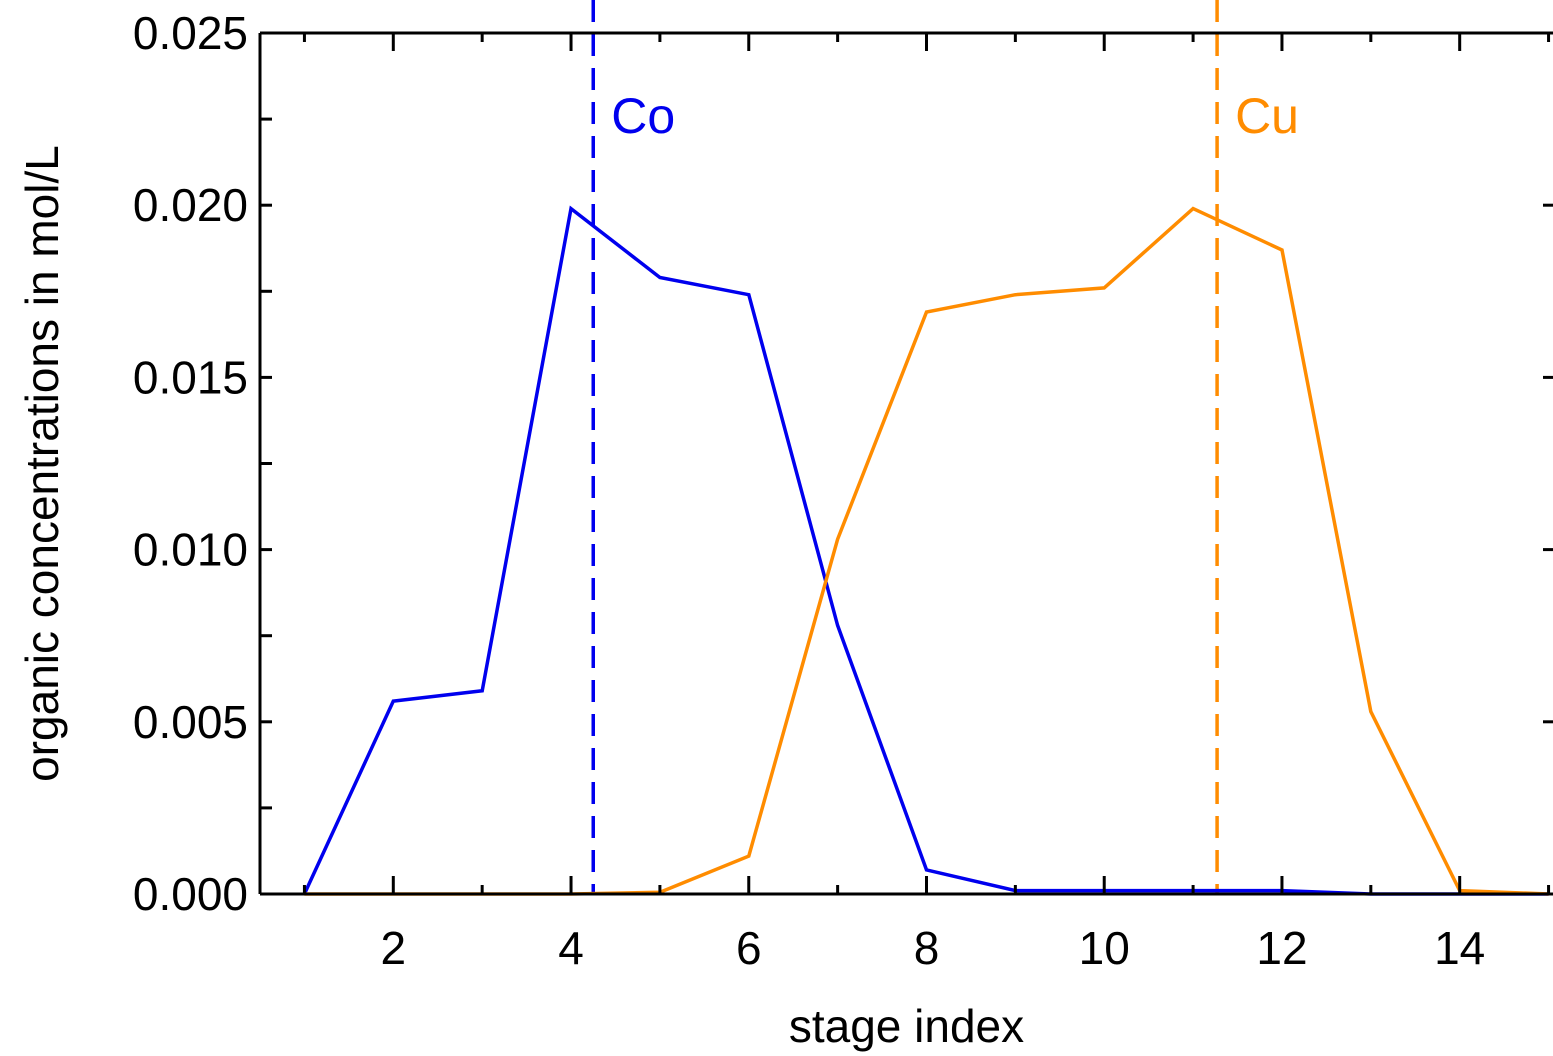 The width and height of the screenshot is (1553, 1056). I want to click on annotation-label-cu: Cu, so click(1267, 116).